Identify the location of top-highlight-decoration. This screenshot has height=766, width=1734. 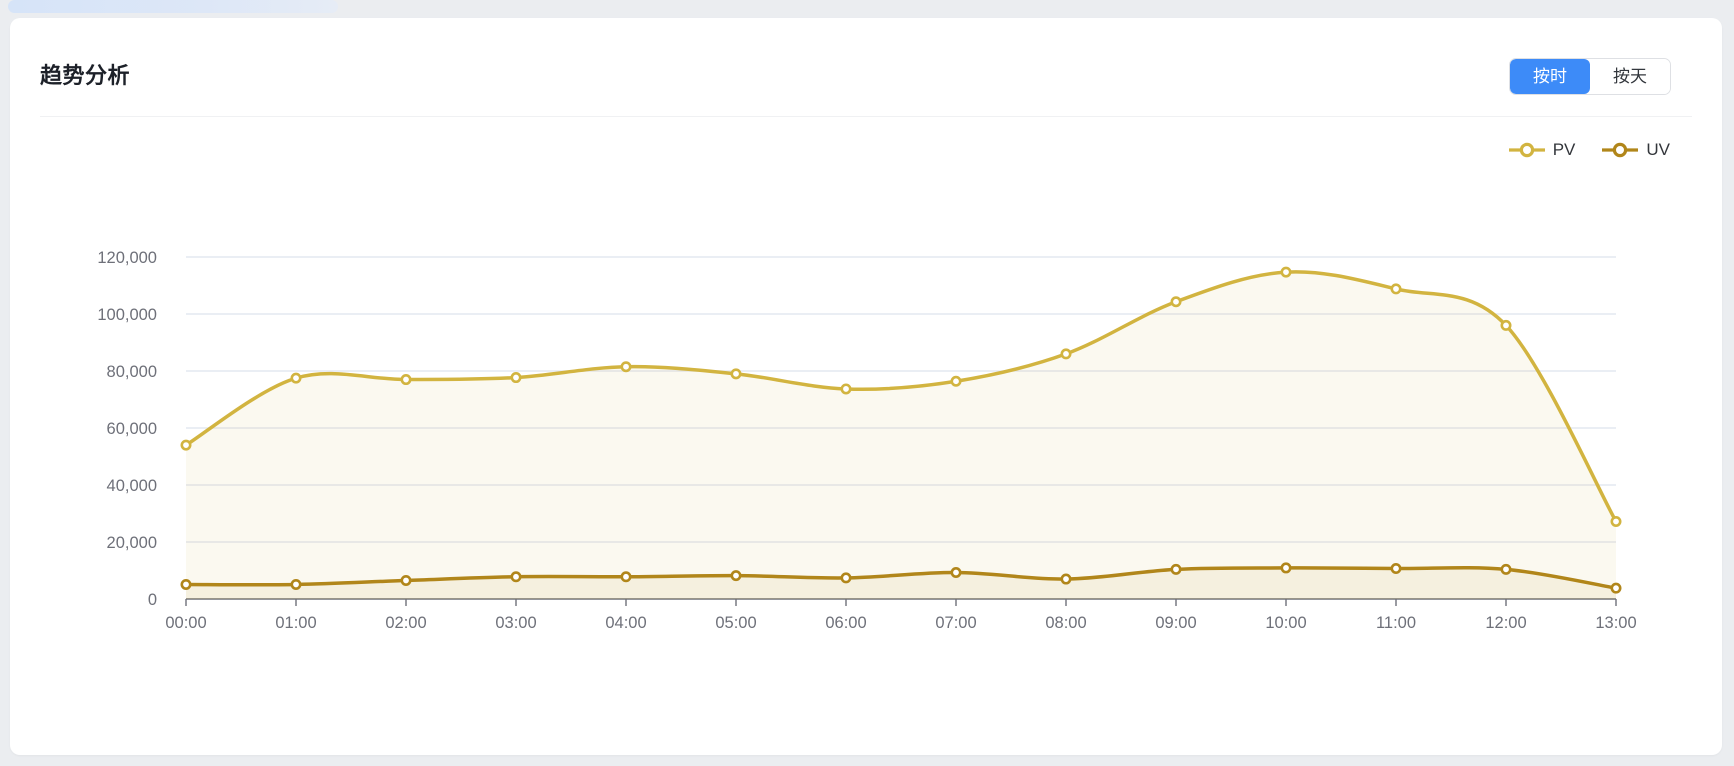
(173, 6).